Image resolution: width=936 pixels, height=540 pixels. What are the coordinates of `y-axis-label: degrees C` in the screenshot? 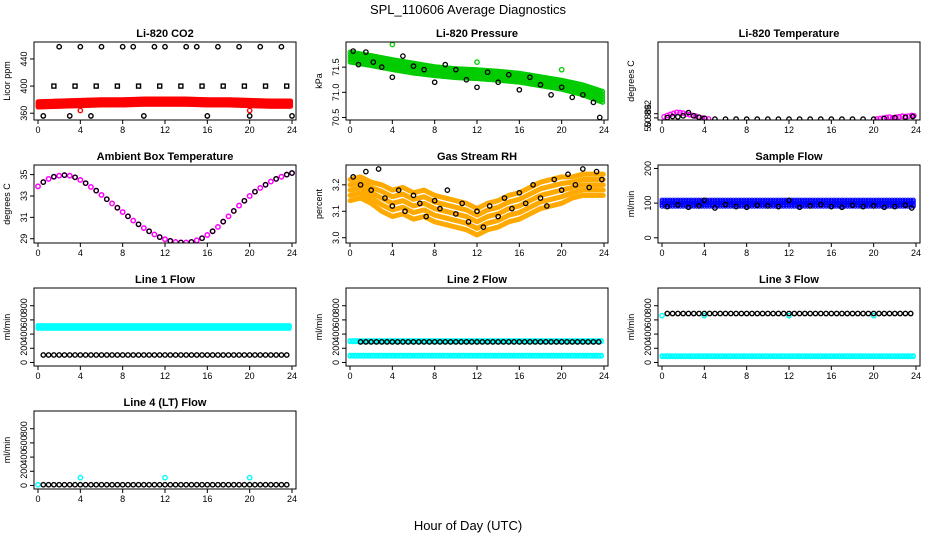 It's located at (7, 204).